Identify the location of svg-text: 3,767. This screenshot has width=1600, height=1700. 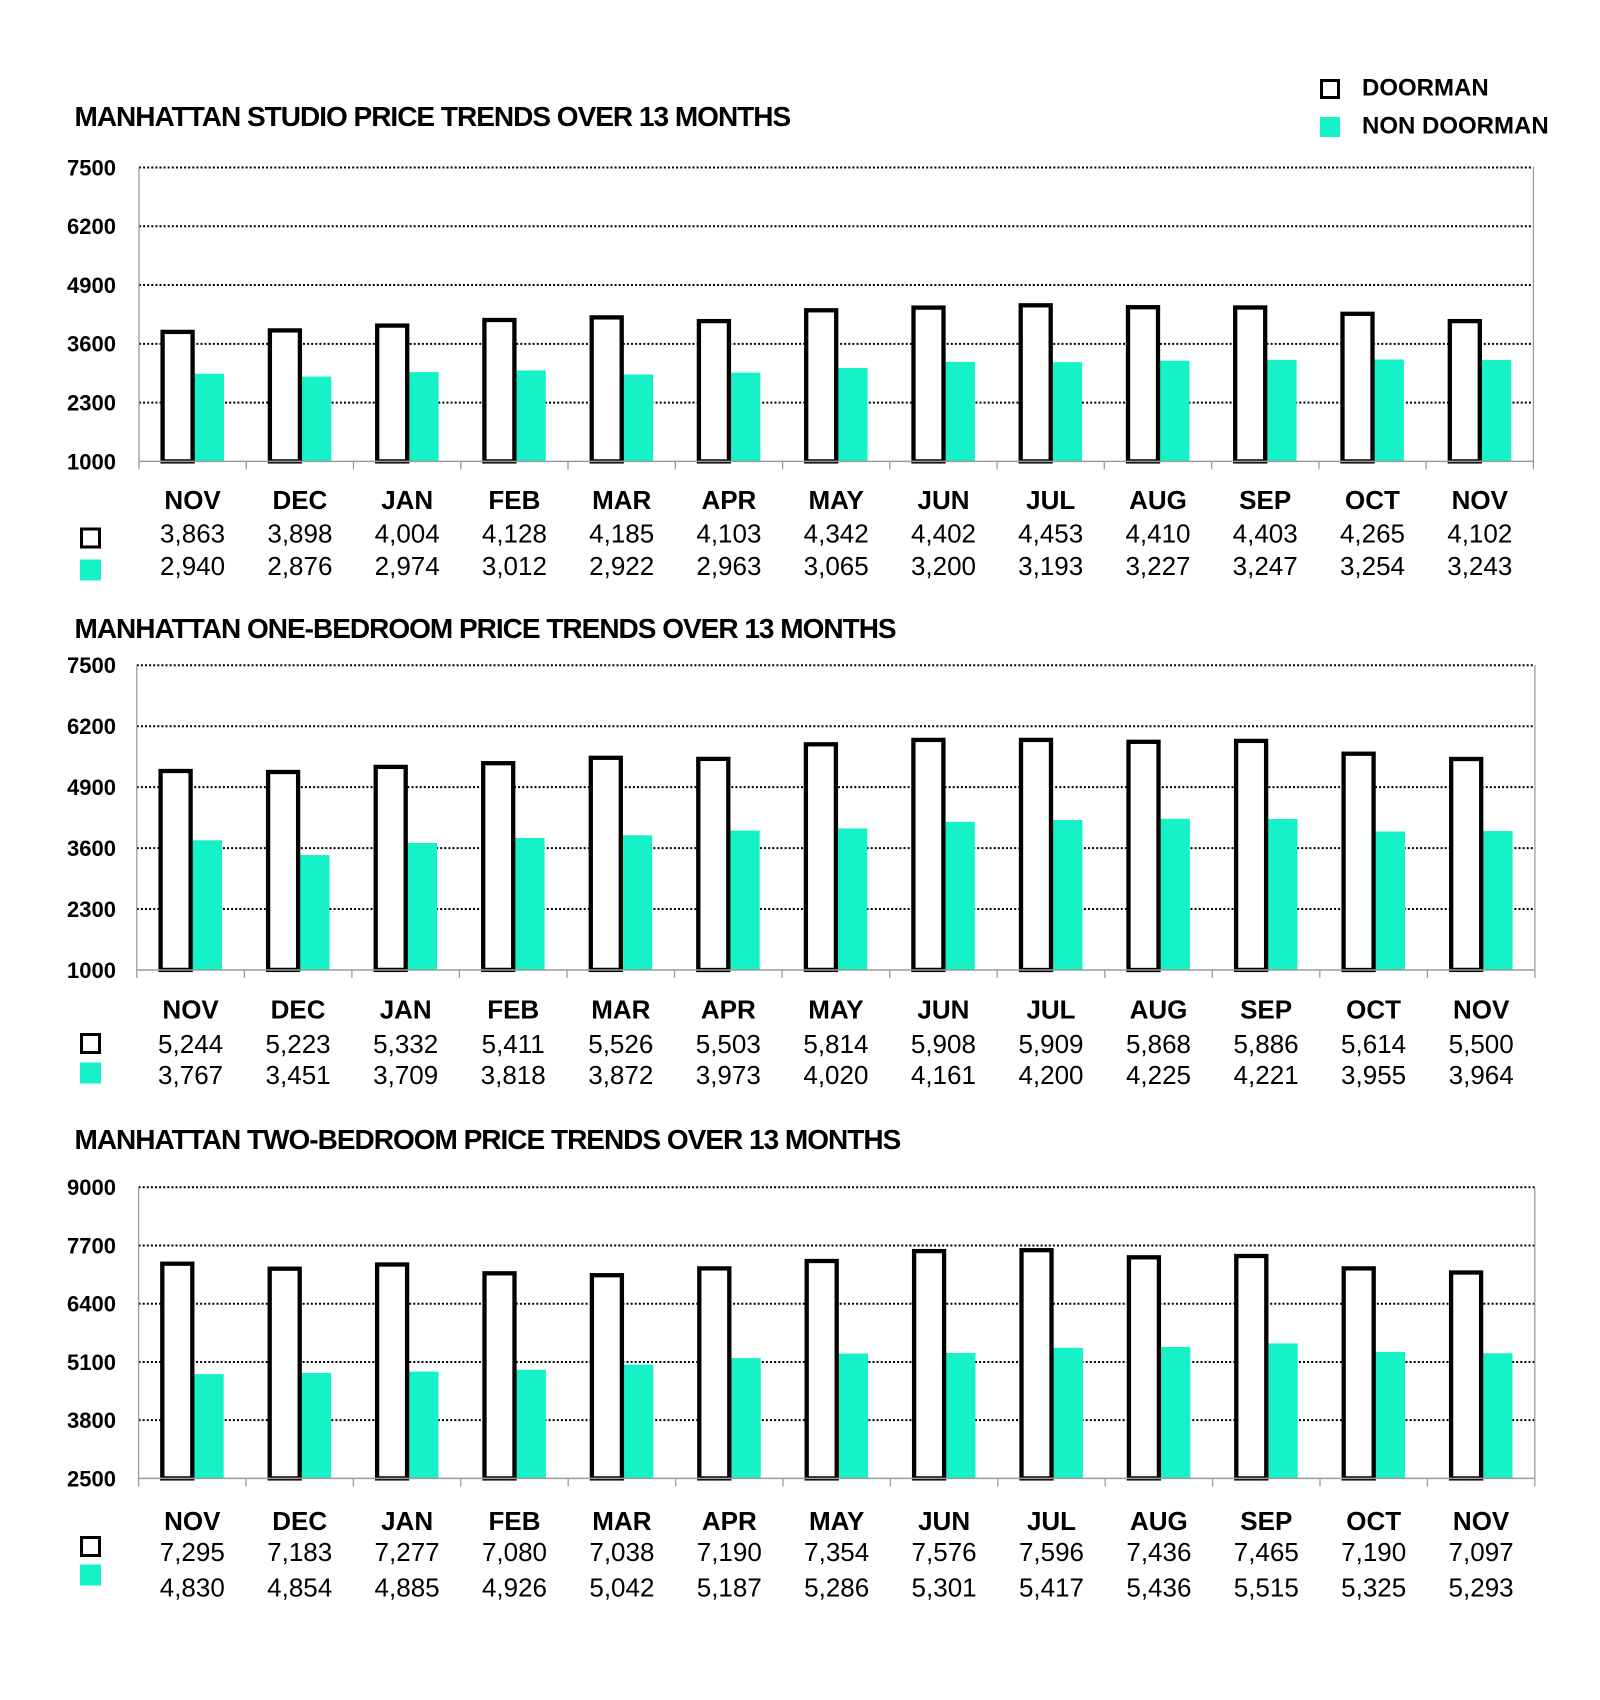
(190, 1075).